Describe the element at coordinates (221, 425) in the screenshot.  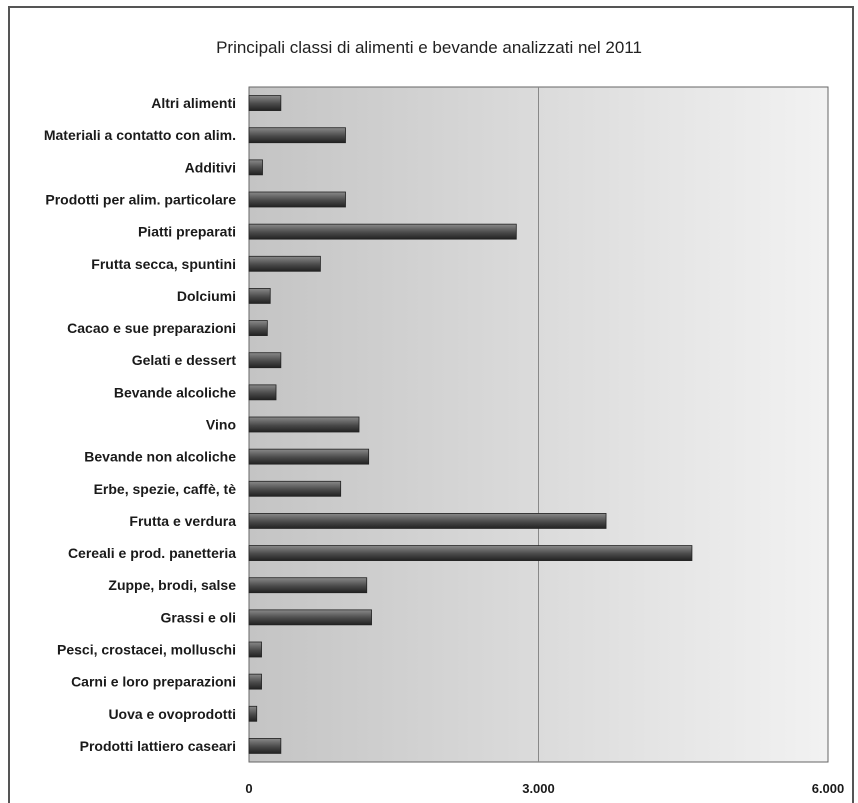
I see `category-label-11: Vino` at that location.